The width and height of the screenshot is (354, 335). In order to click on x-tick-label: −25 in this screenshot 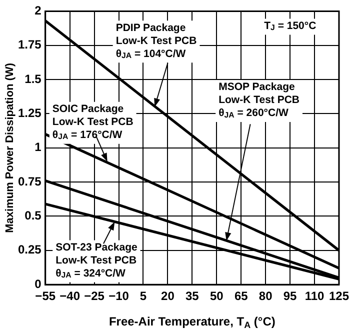, I will do `click(94, 296)`.